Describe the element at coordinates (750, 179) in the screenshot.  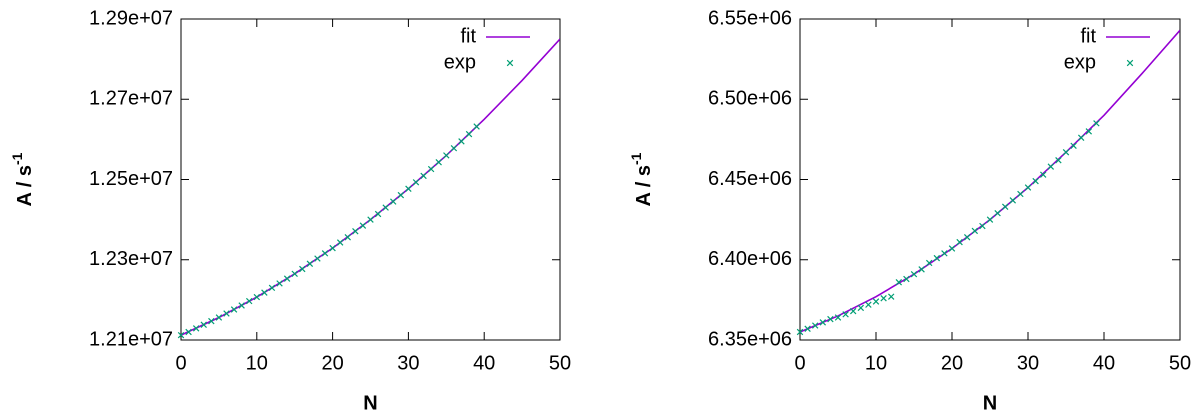
I see `y-tick-label: 6.45e+06` at that location.